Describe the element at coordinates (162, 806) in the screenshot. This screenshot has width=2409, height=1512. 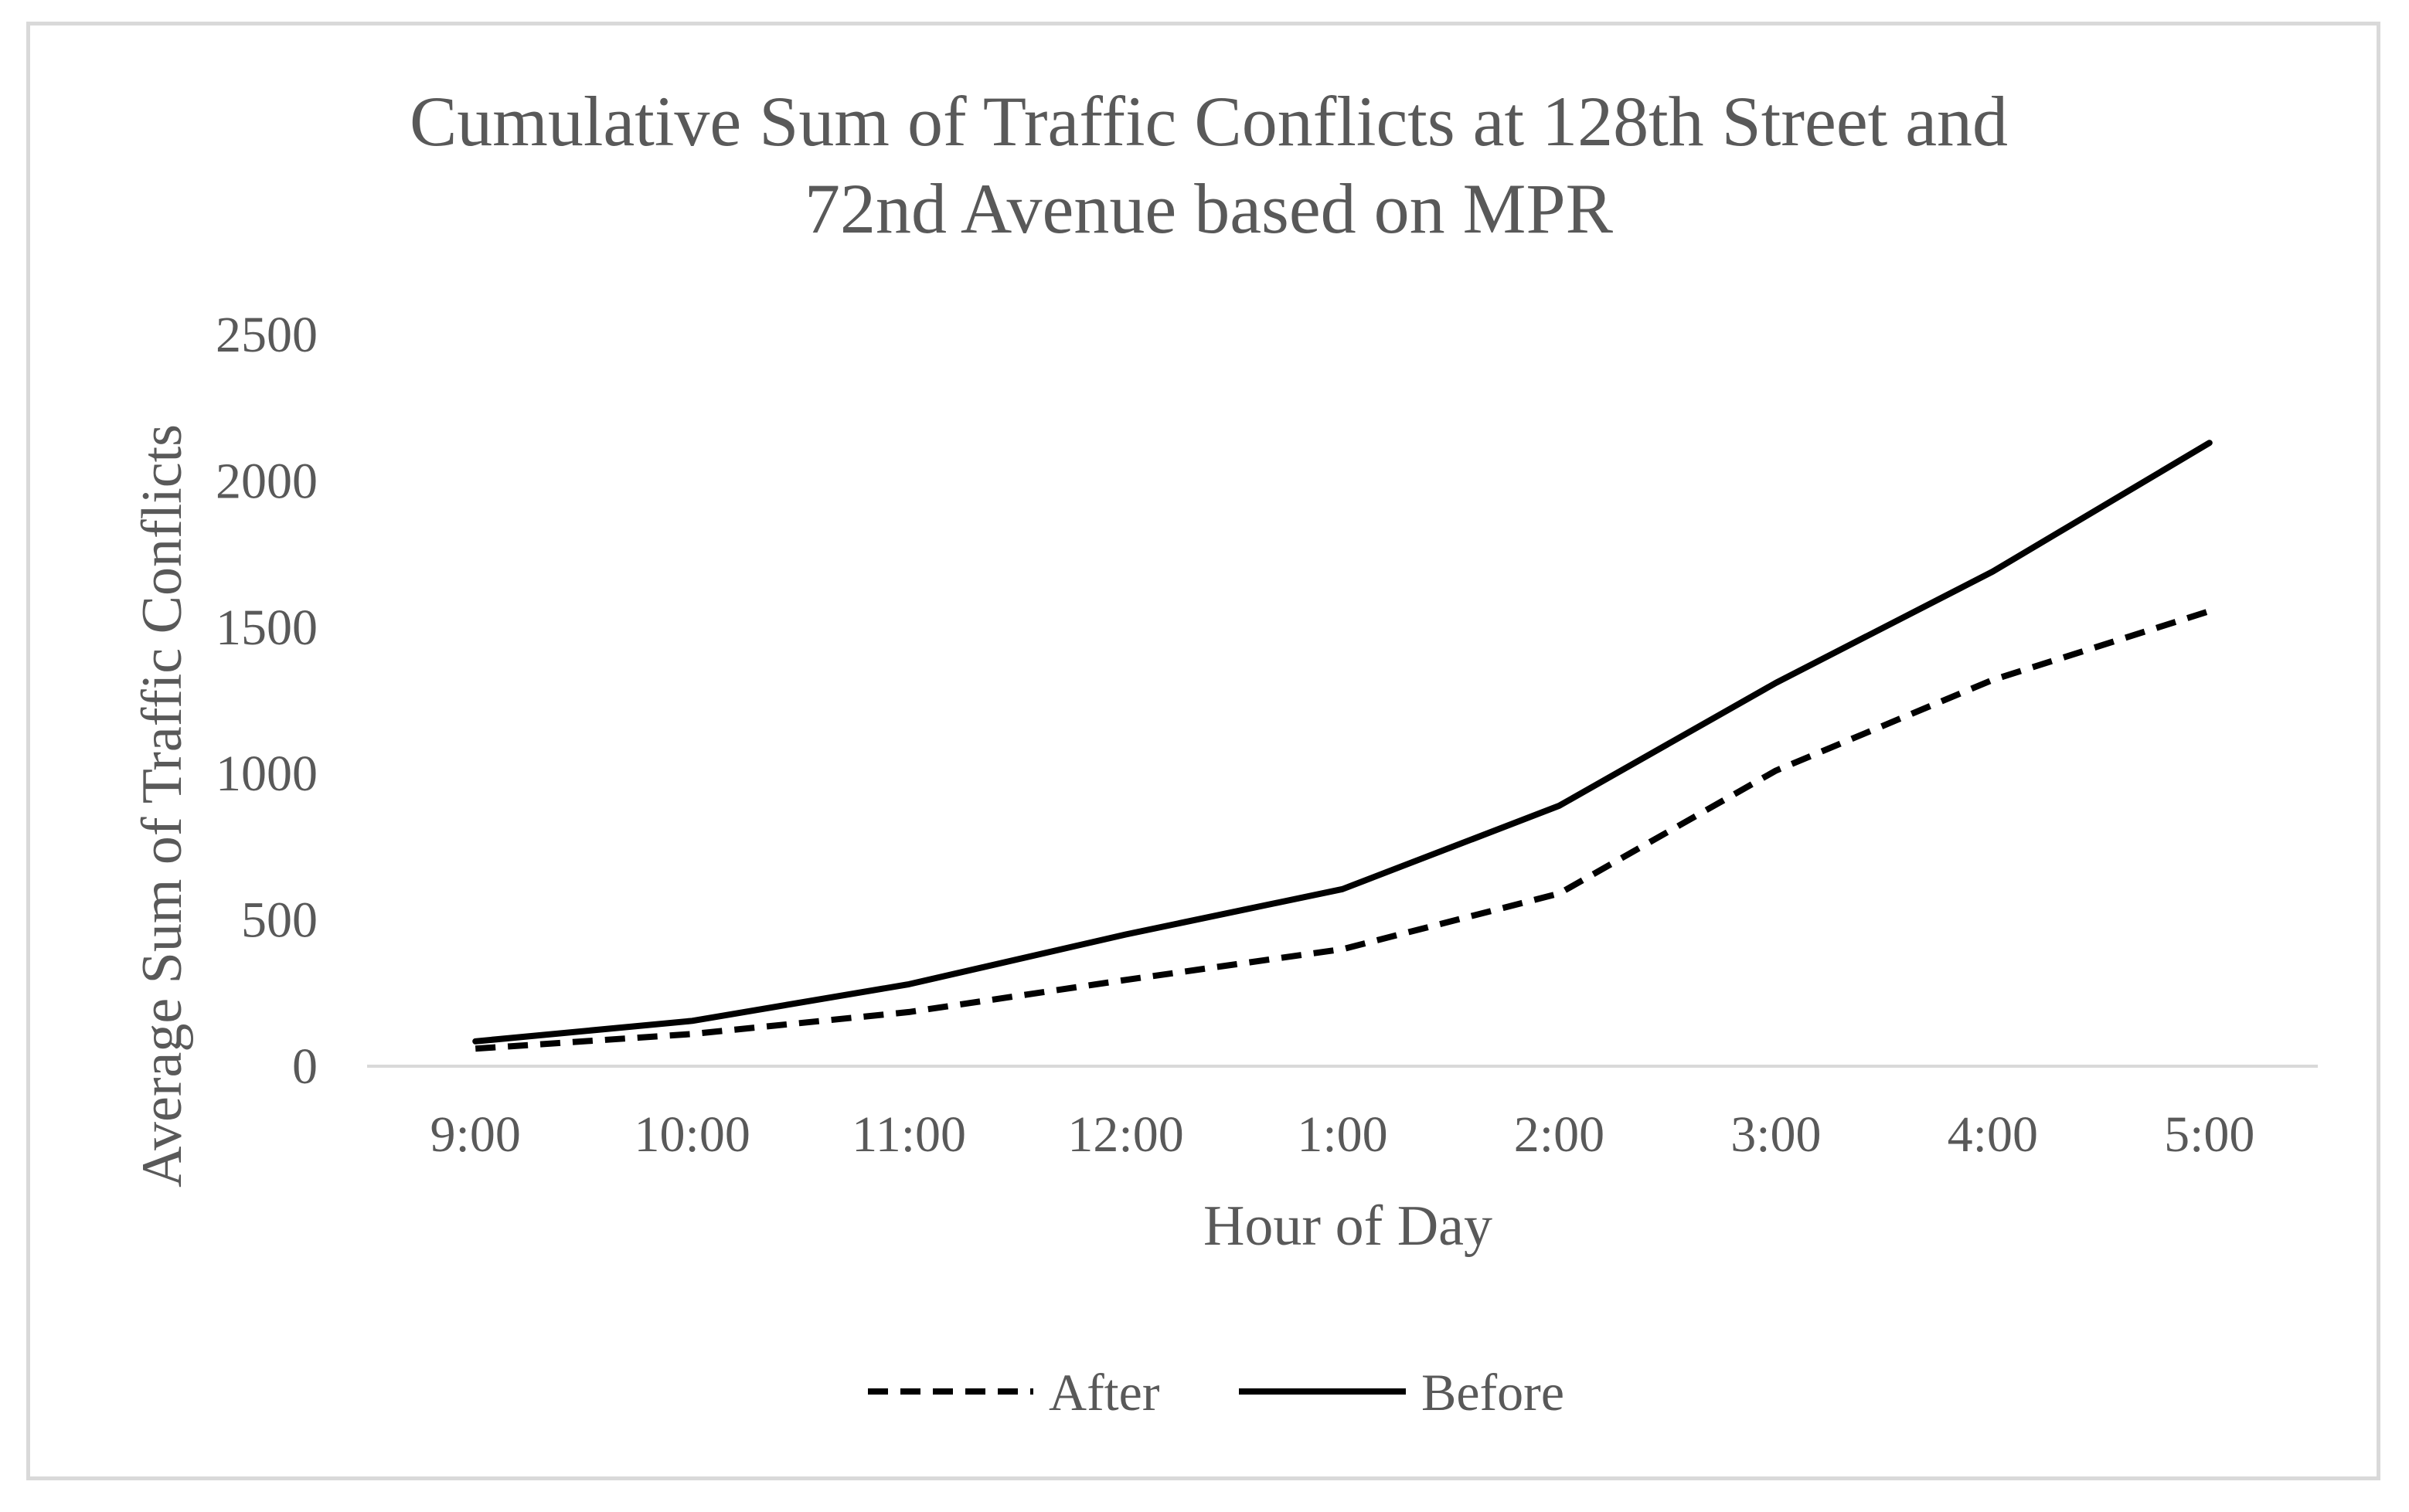
I see `y-axis-title: Average Sum of Traffic Conflicts` at that location.